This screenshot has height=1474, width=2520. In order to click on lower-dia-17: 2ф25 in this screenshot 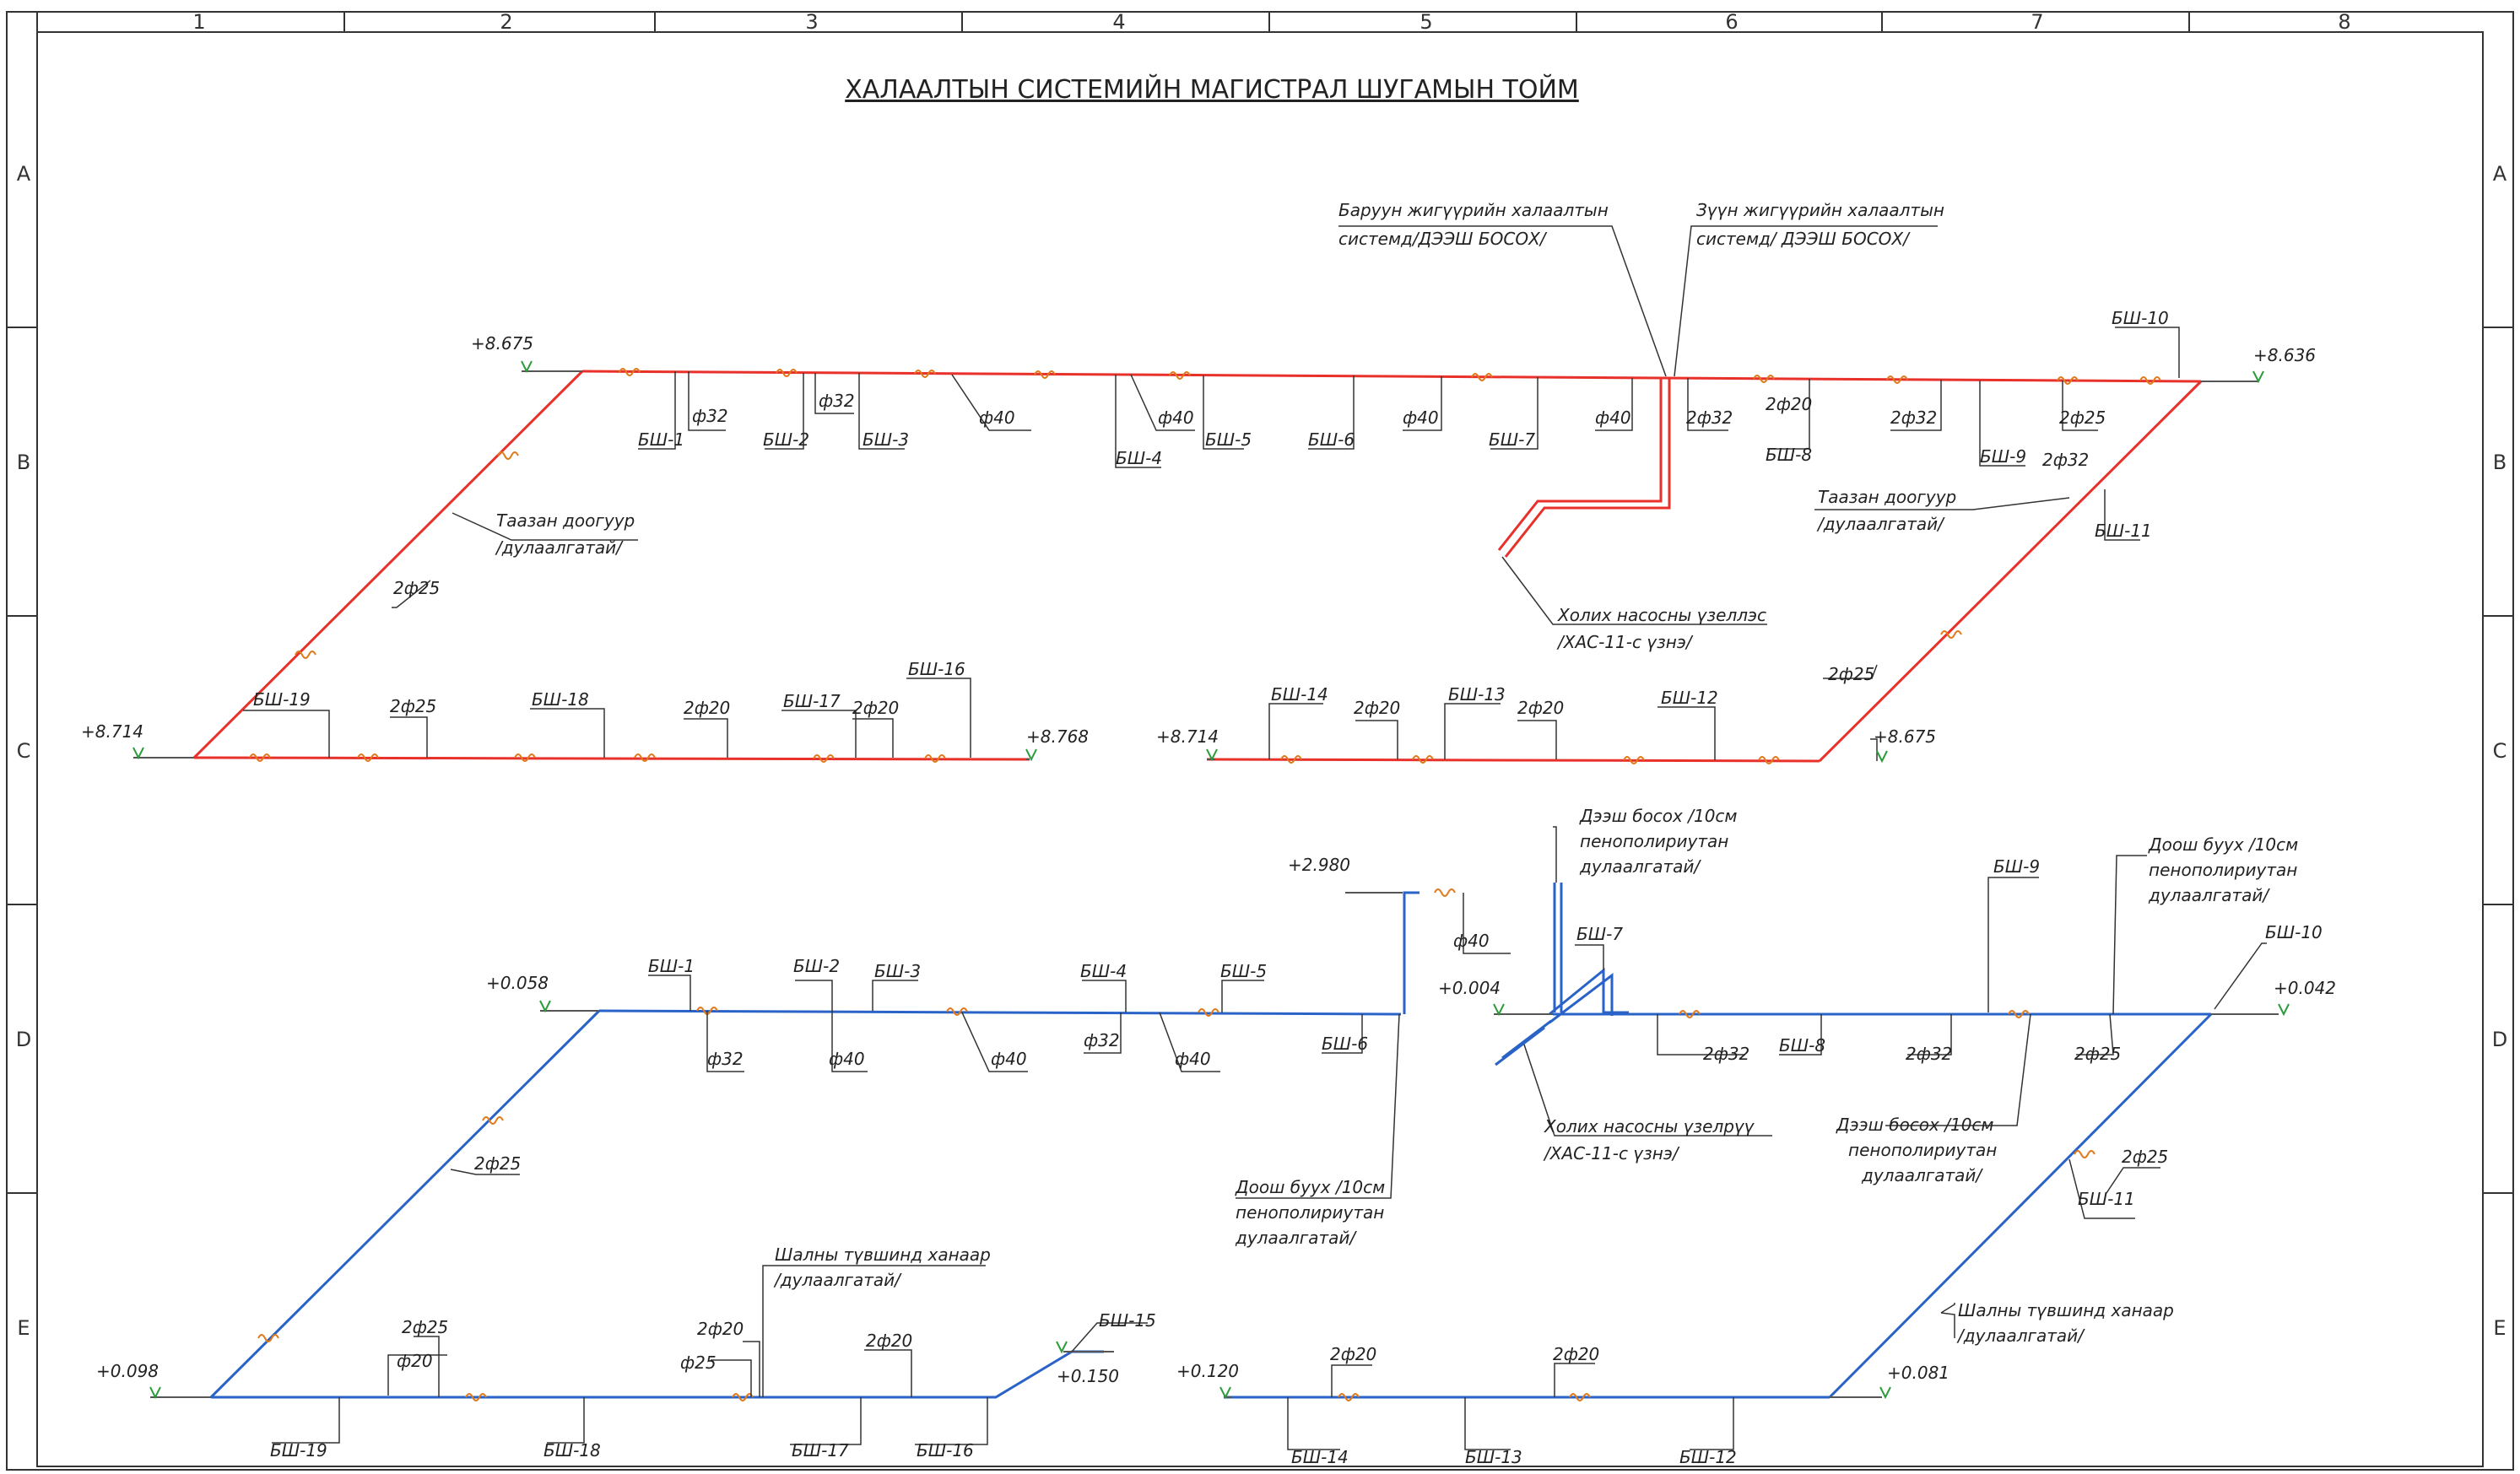, I will do `click(425, 1327)`.